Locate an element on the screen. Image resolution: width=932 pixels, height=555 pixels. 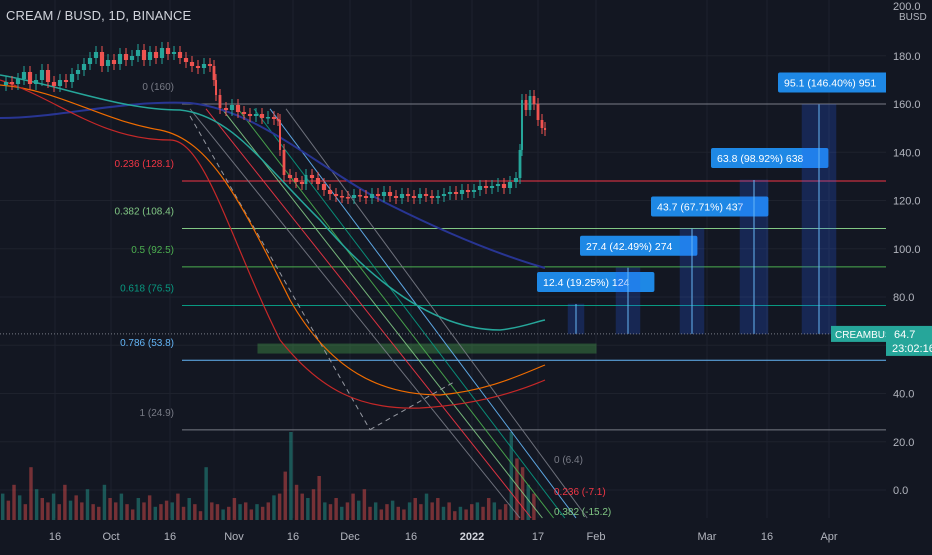
x-tick-label: Nov is located at coordinates (234, 537).